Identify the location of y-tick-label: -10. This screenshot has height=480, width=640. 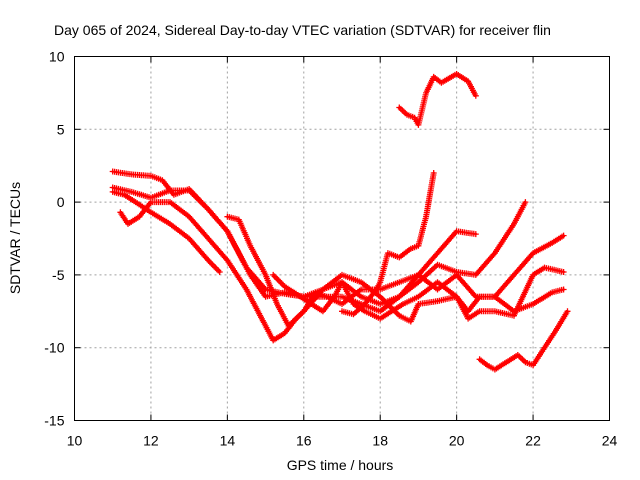
(54, 348).